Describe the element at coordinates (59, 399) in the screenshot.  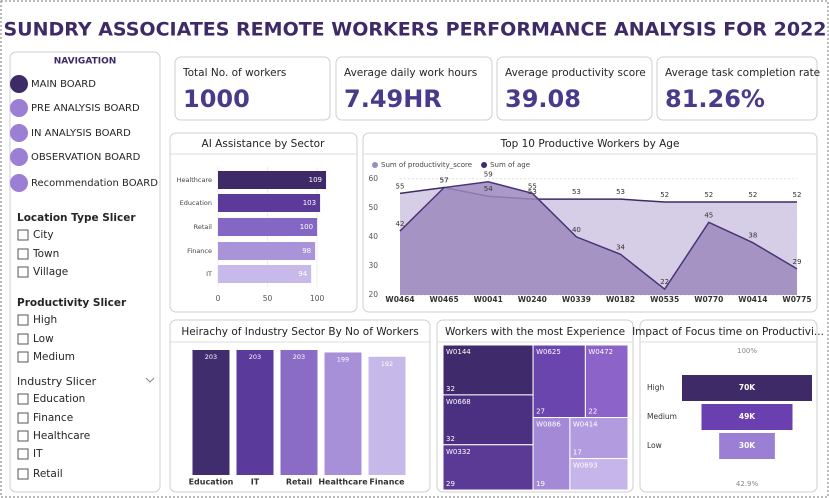
I see `slicer-item: Education` at that location.